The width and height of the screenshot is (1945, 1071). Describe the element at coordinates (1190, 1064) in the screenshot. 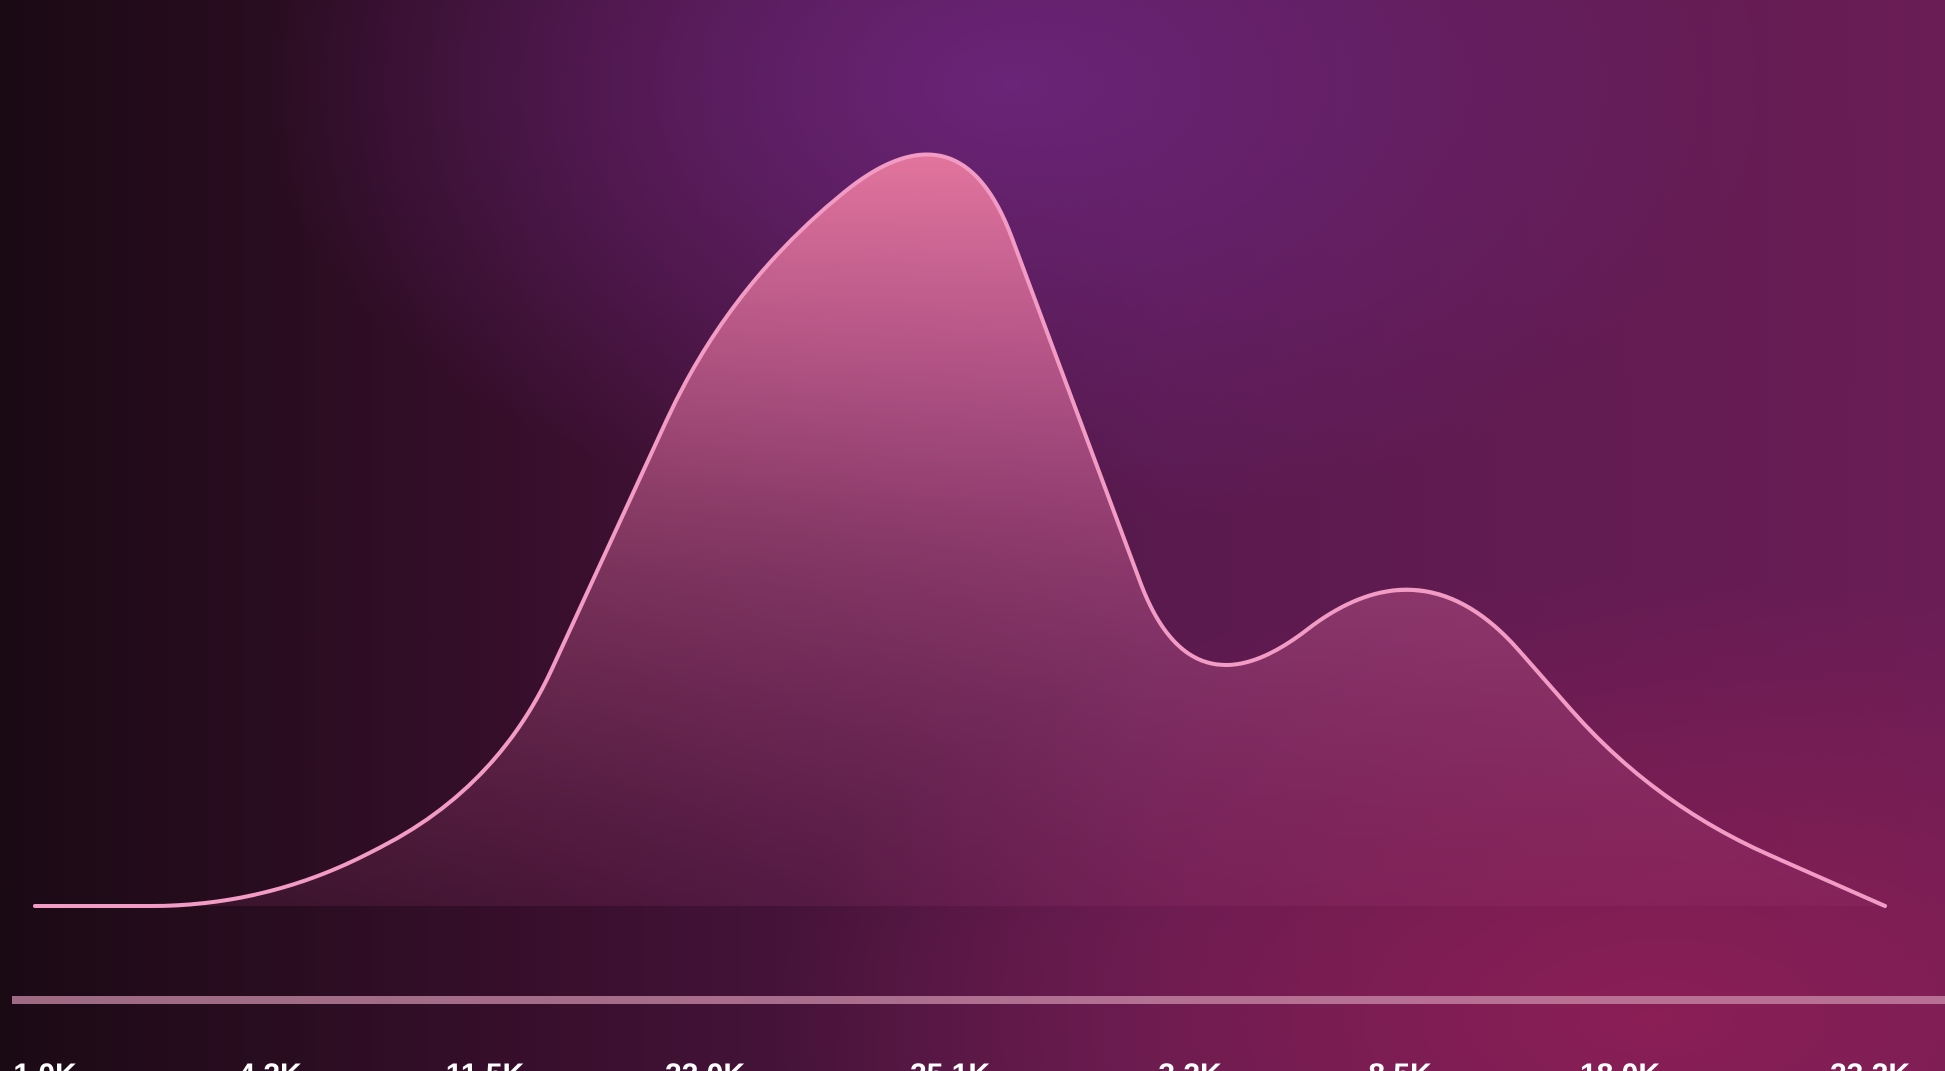

I see `x-tick-label-5: 3.2K` at that location.